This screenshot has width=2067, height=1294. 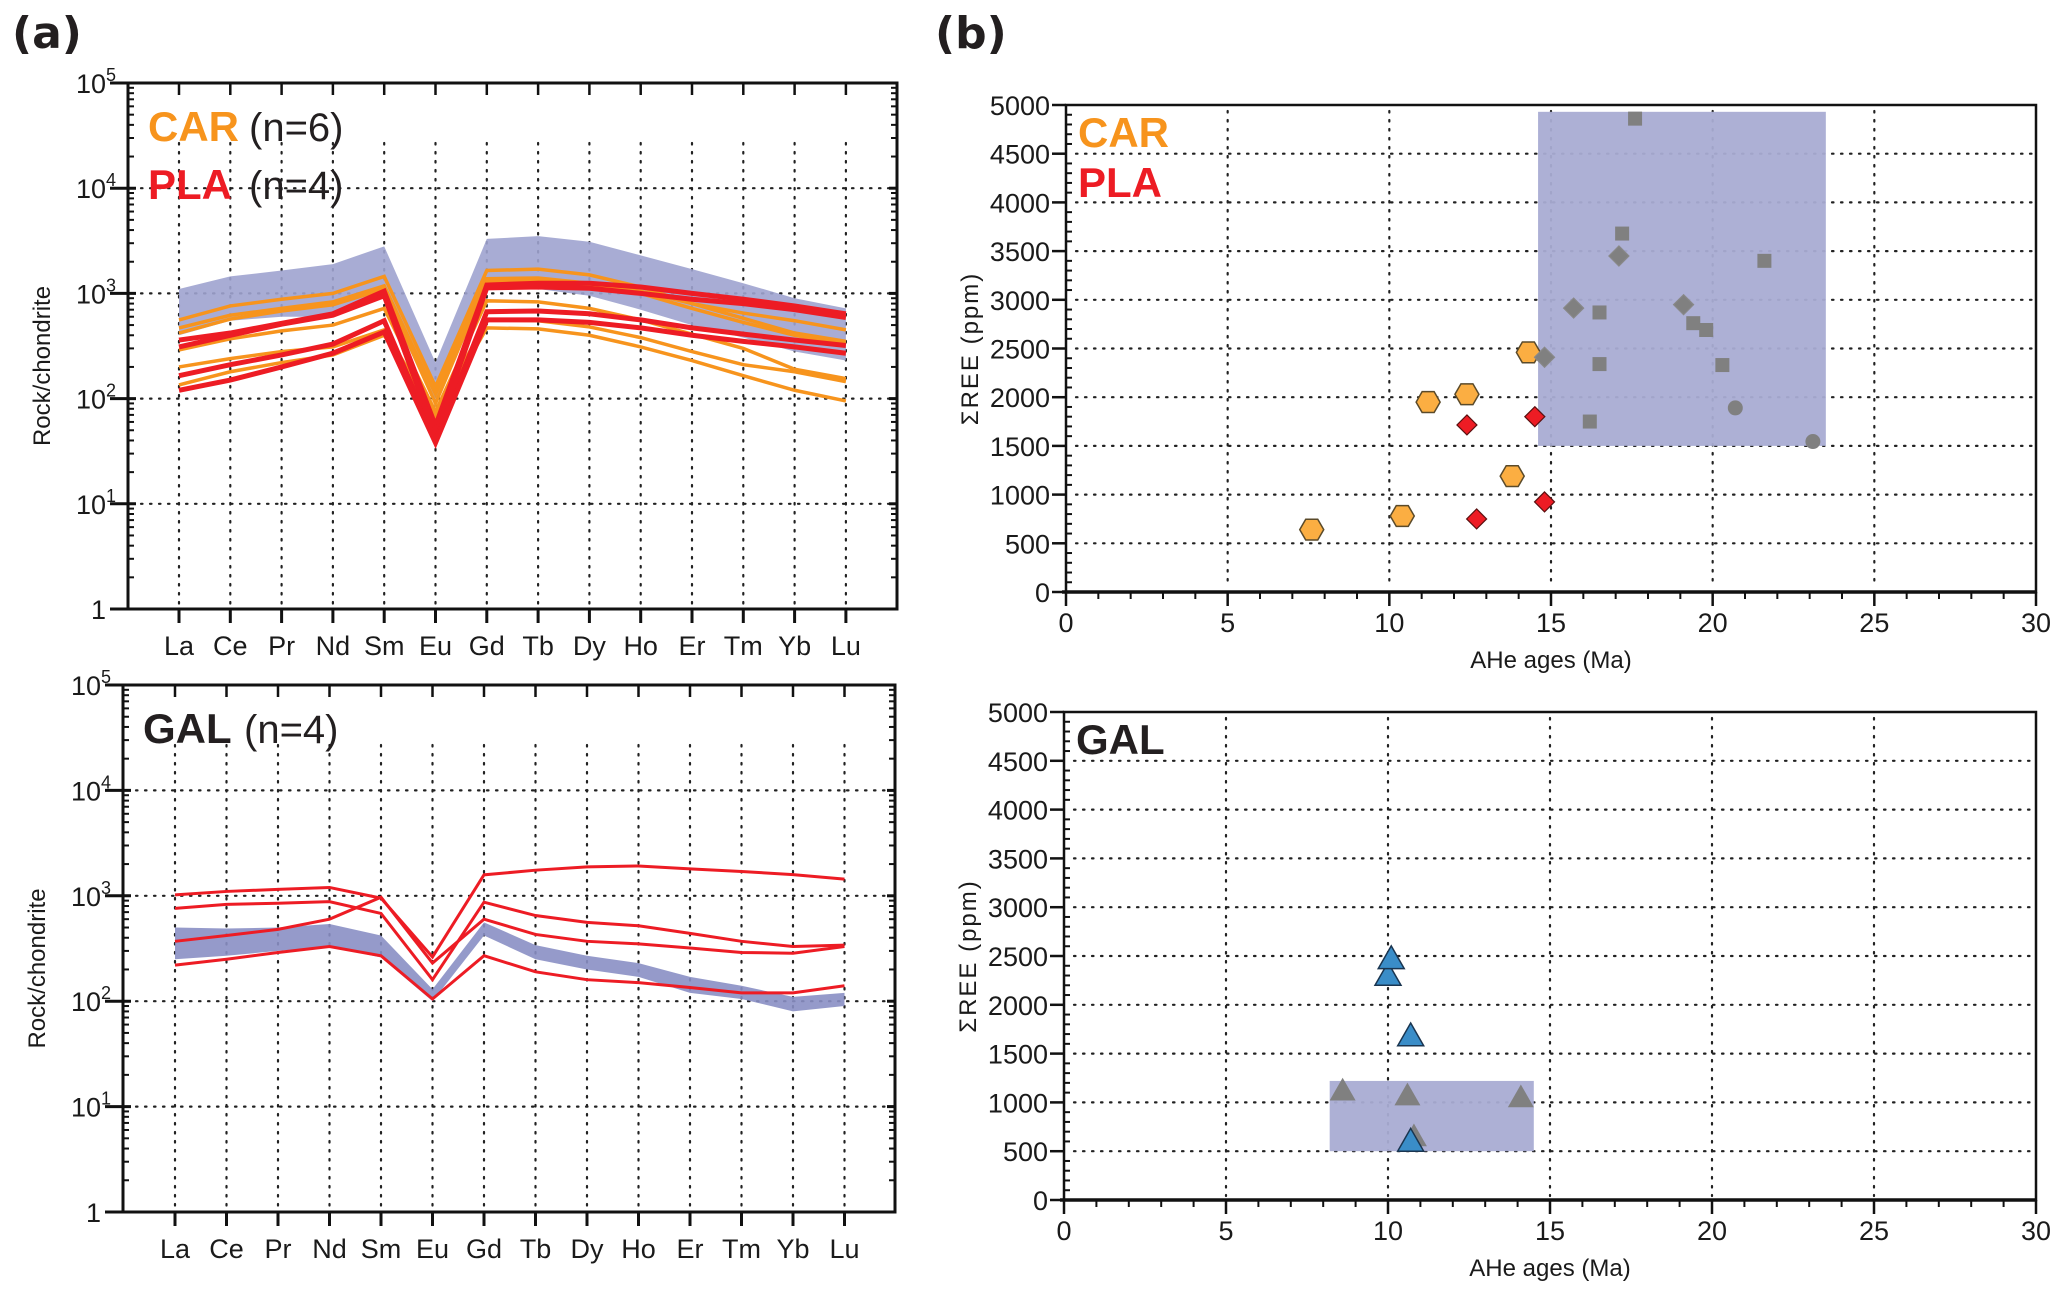 What do you see at coordinates (190, 184) in the screenshot?
I see `legend-label-pla: PLA` at bounding box center [190, 184].